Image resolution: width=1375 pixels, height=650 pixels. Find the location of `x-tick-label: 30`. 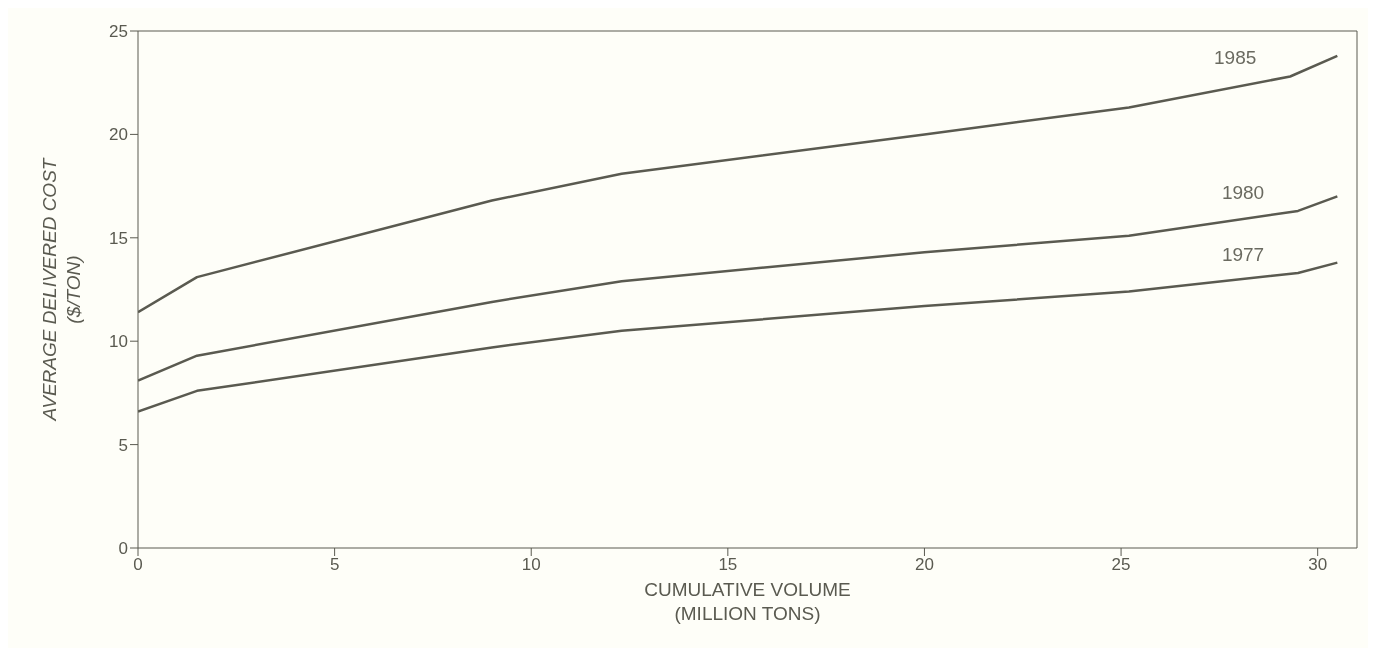

x-tick-label: 30 is located at coordinates (1318, 565).